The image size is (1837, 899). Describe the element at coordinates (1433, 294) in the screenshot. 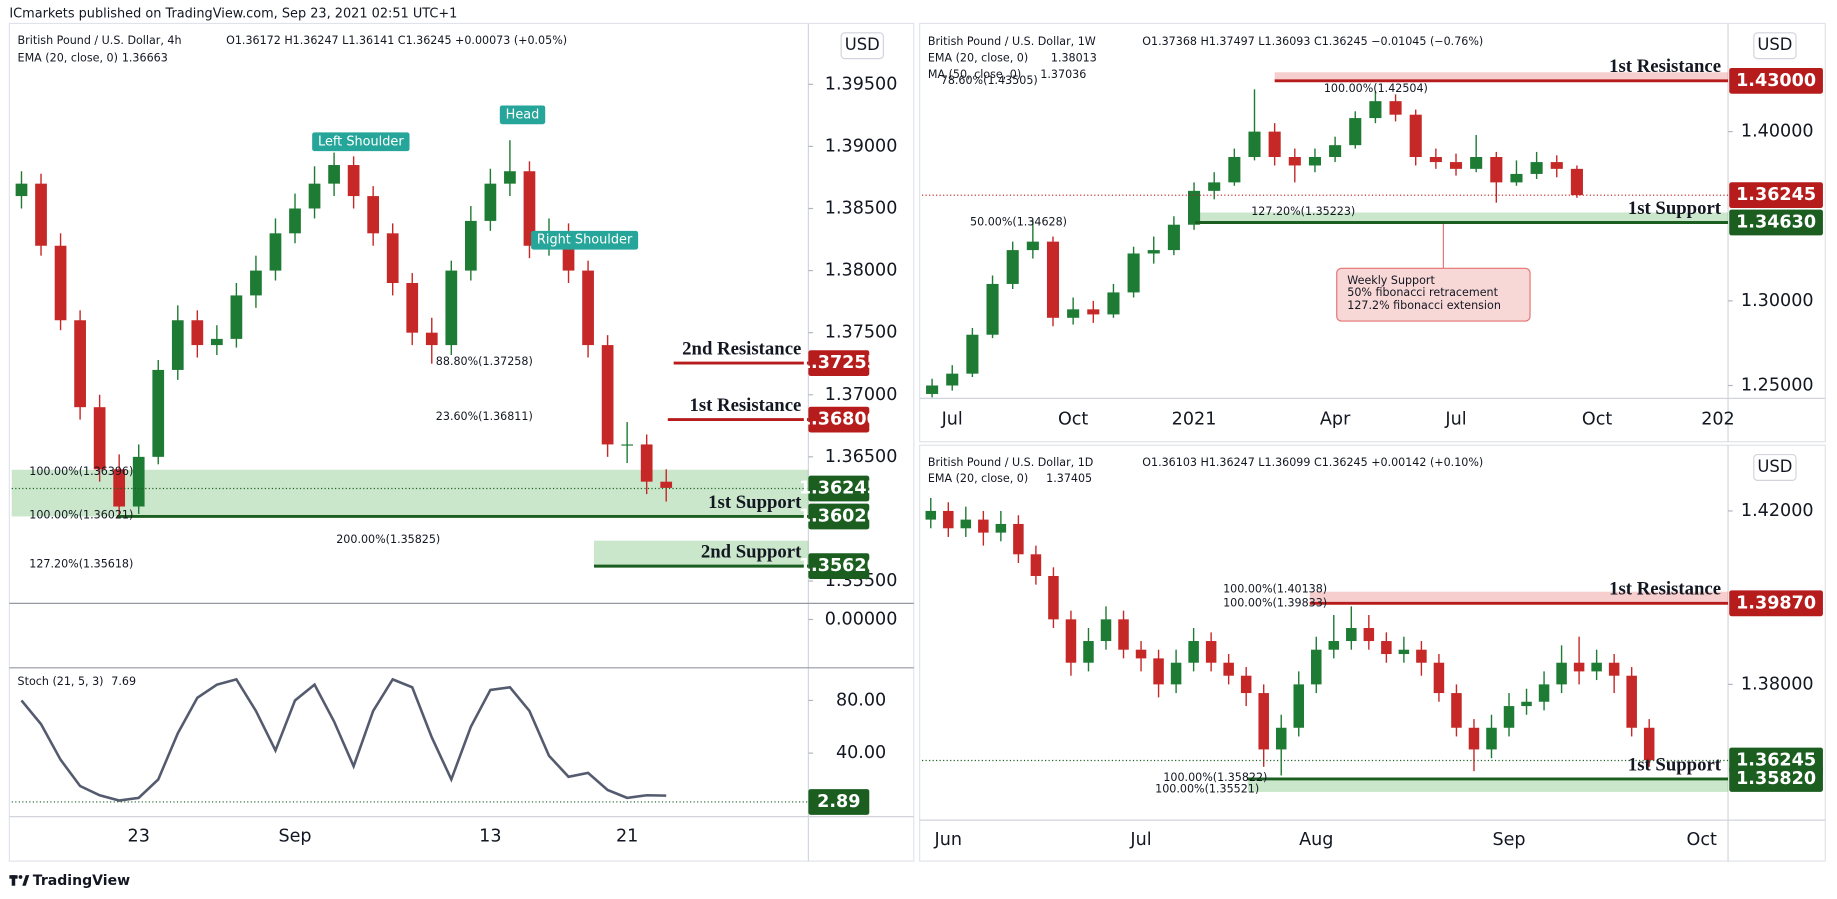

I see `note-box` at that location.